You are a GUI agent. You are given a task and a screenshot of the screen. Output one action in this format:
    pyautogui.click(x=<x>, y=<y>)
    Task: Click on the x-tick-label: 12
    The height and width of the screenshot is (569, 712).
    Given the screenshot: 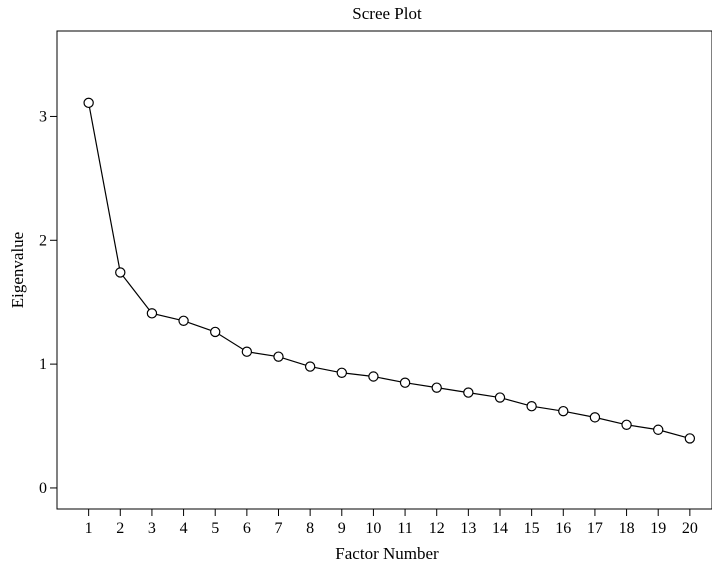 What is the action you would take?
    pyautogui.click(x=437, y=528)
    